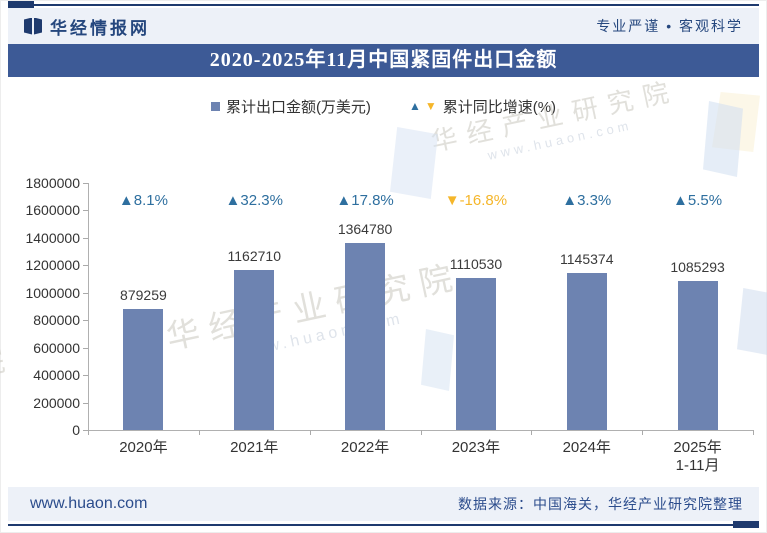  Describe the element at coordinates (56, 402) in the screenshot. I see `y-axis-label: 200000` at that location.